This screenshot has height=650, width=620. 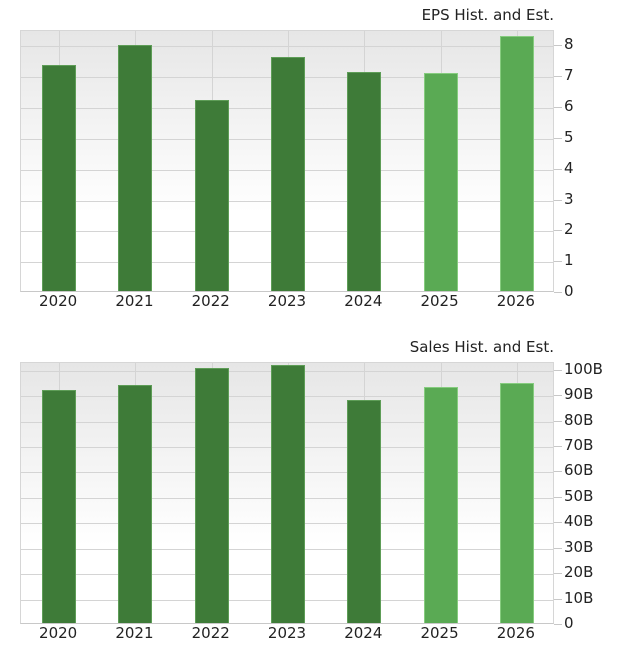 What do you see at coordinates (569, 229) in the screenshot?
I see `y-tick-label: 2` at bounding box center [569, 229].